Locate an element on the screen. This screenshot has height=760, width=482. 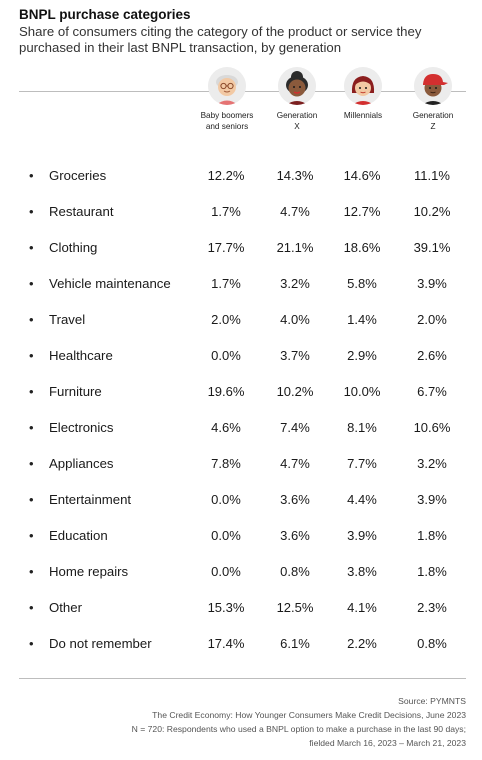
table-row: • Healthcare 0.0% 3.7% 2.9% 2.6% is located at coordinates (241, 356).